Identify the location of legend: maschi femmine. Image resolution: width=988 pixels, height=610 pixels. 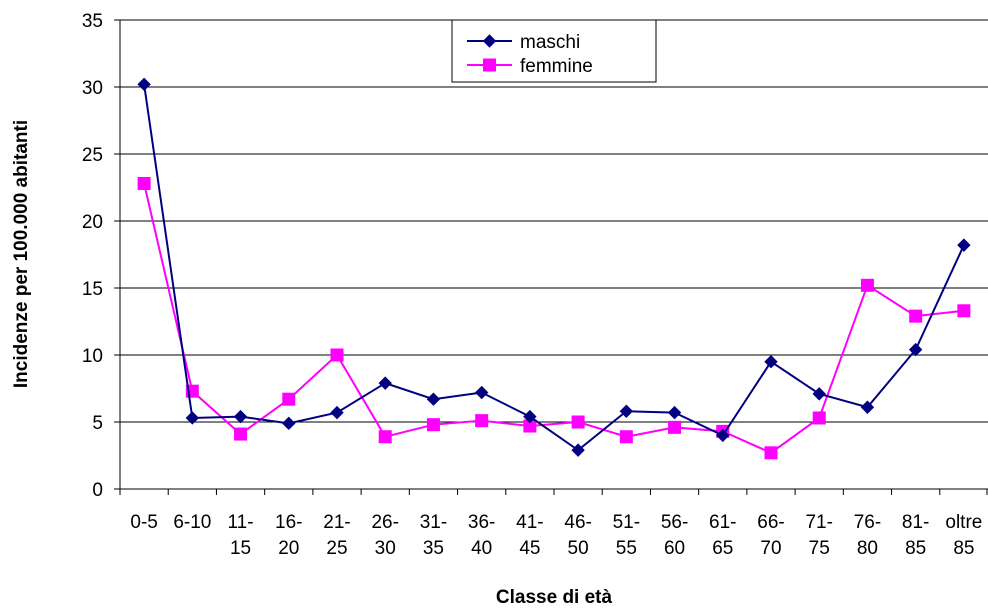
(554, 51).